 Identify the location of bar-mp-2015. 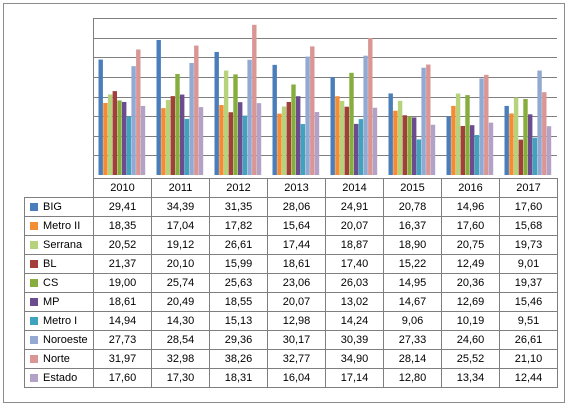
(414, 146).